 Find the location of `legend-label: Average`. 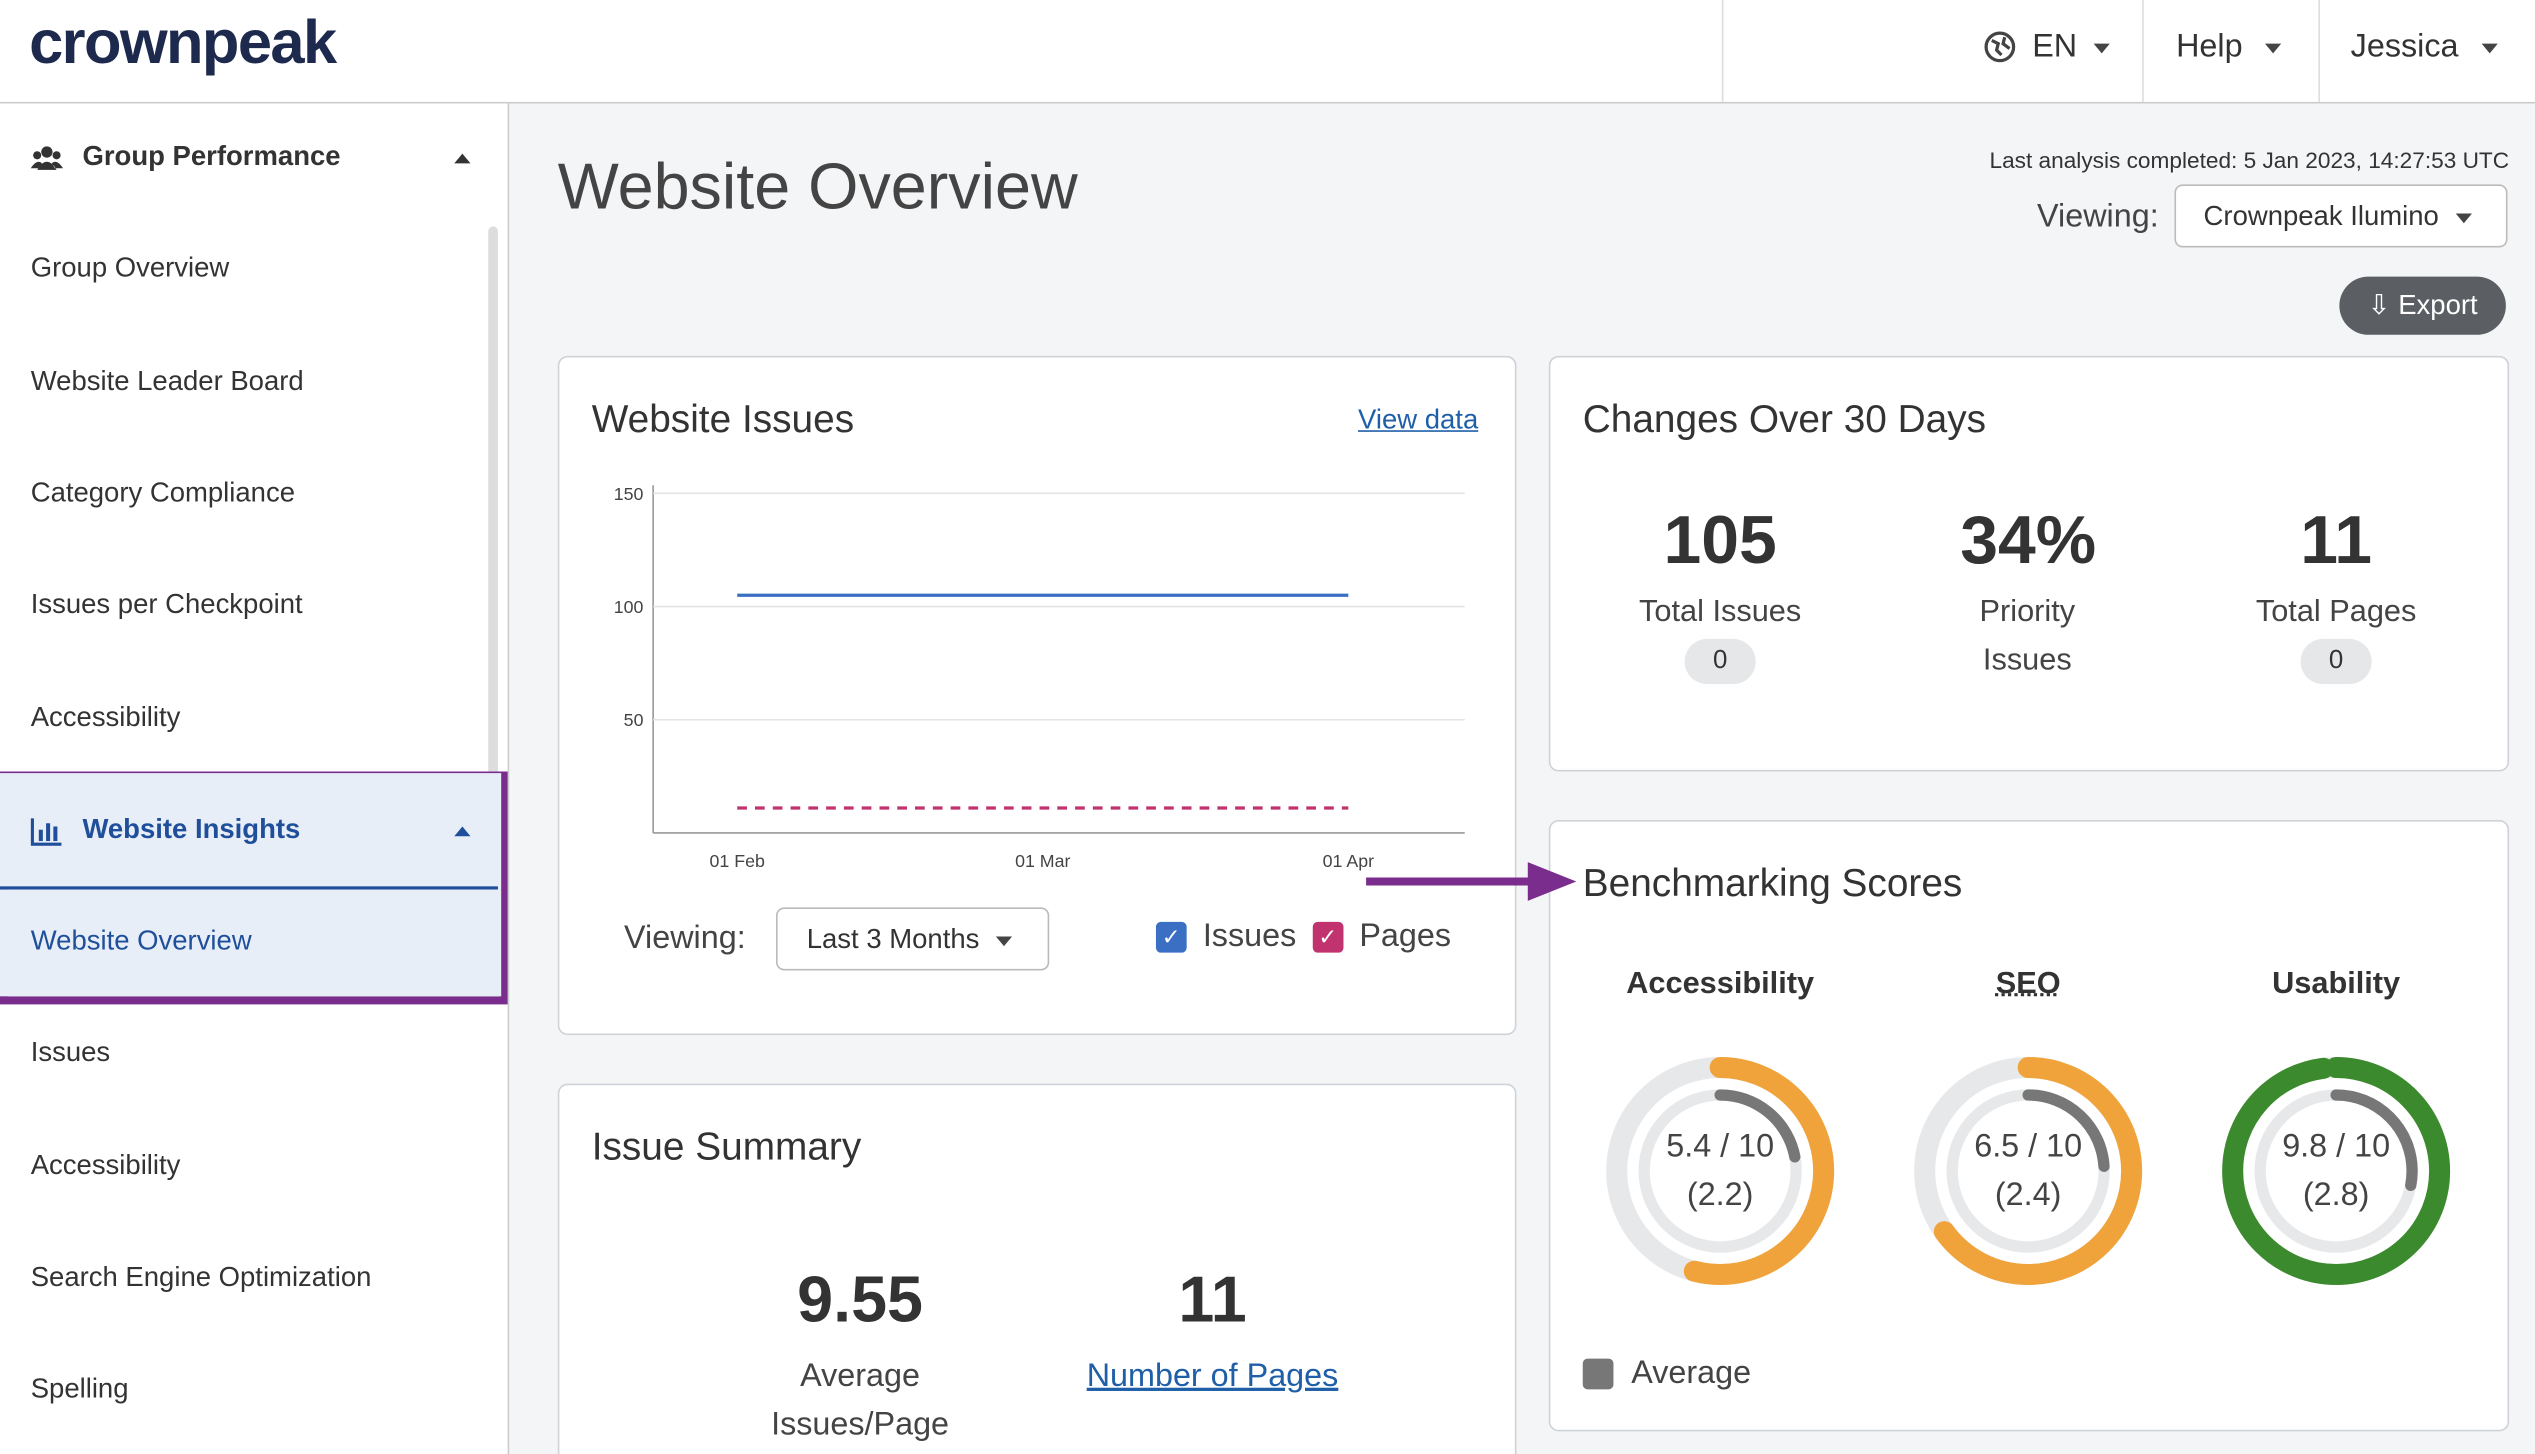

legend-label: Average is located at coordinates (1691, 1373).